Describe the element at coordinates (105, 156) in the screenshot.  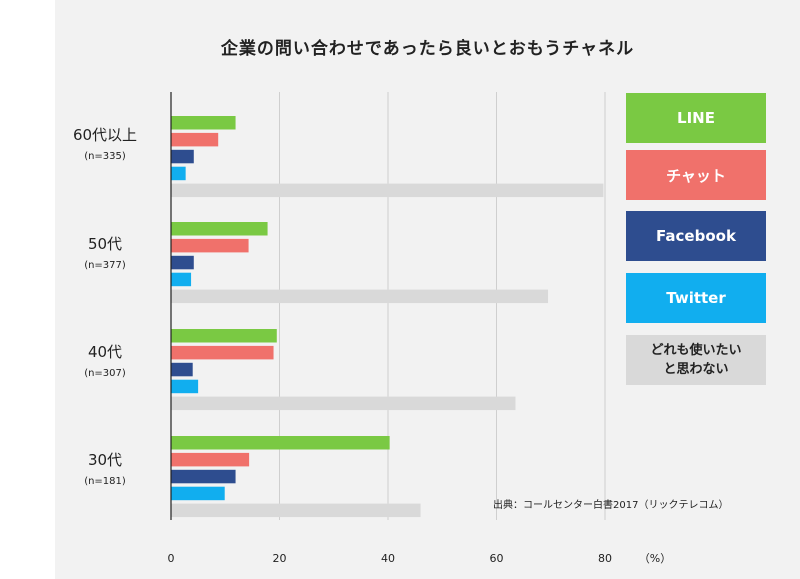
I see `group-sample-size: (n=335)` at that location.